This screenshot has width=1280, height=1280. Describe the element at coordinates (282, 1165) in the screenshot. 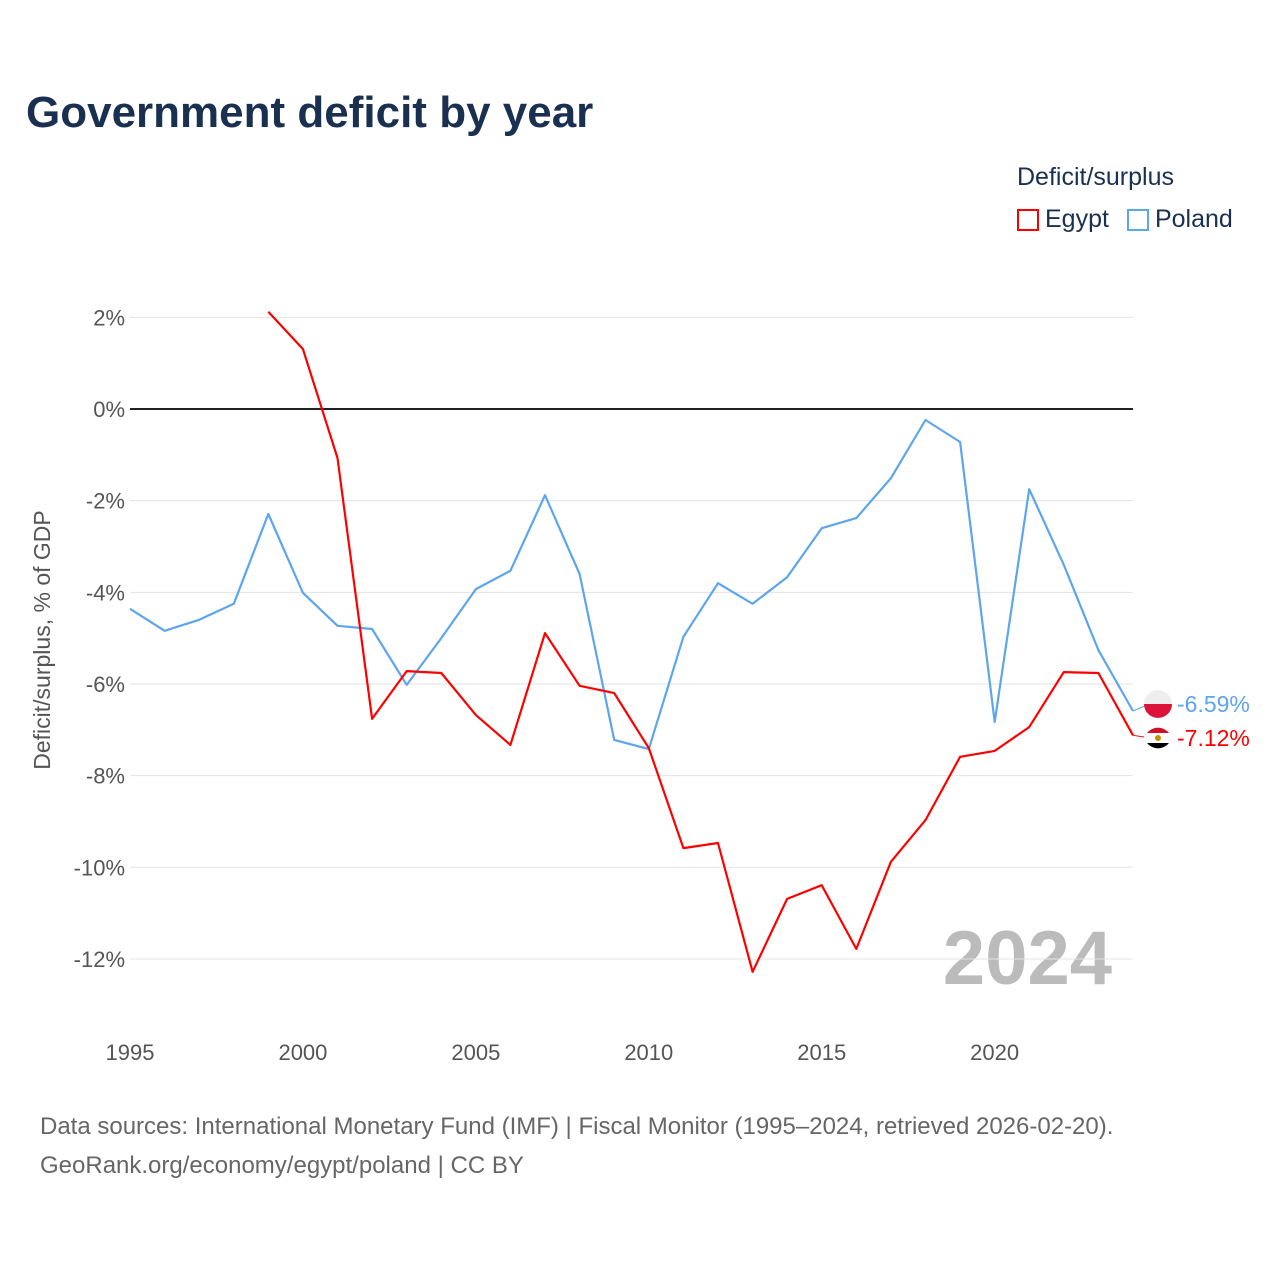

I see `footer-link: GeoRank.org/economy/egypt/poland | CC BY` at that location.